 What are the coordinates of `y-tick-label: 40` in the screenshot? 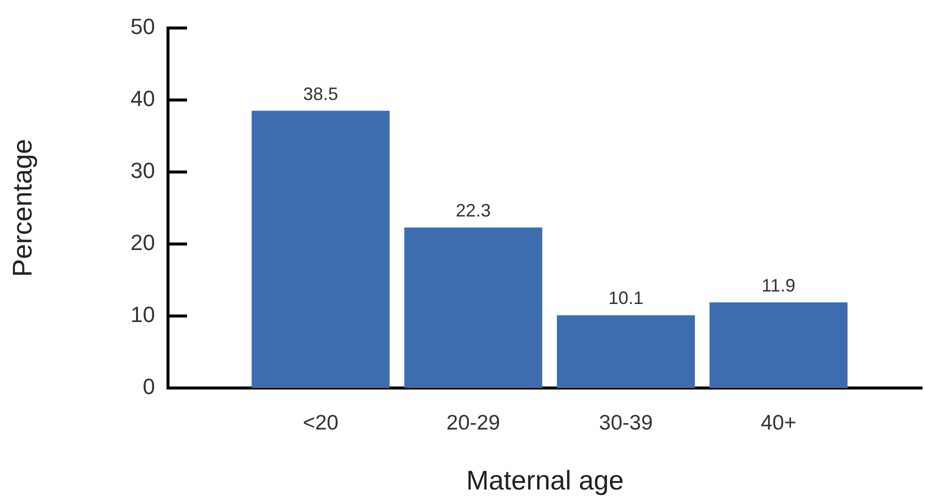 It's located at (142, 99).